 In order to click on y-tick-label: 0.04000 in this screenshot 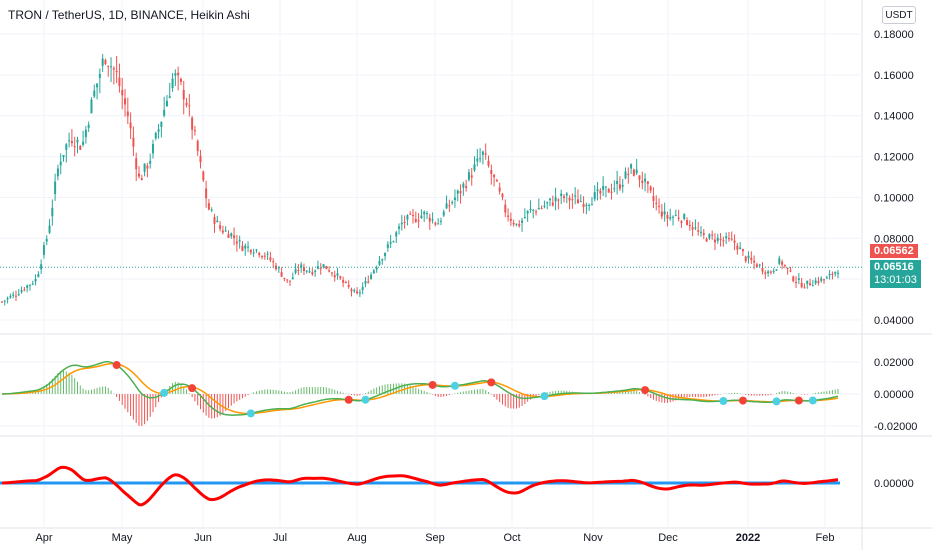, I will do `click(894, 321)`.